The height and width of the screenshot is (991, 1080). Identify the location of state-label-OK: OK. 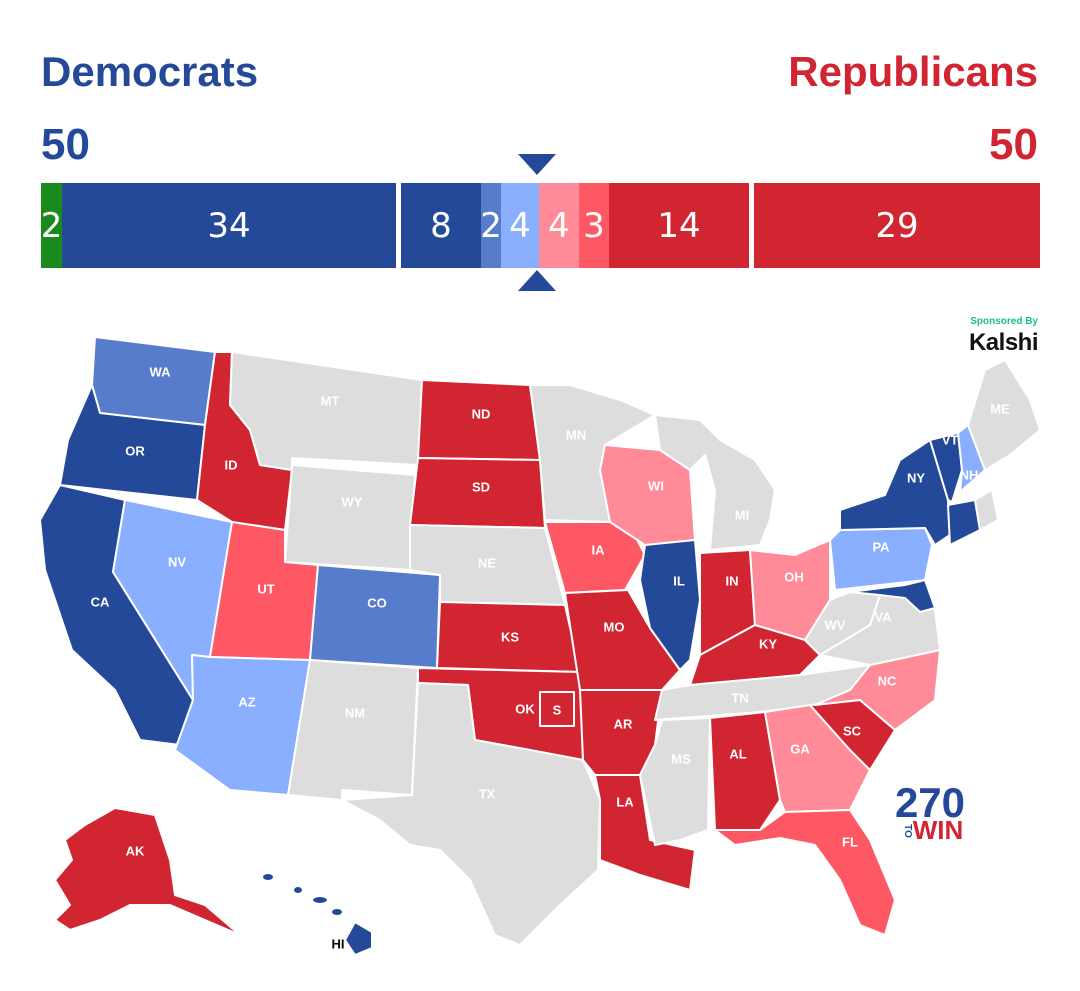
(525, 708).